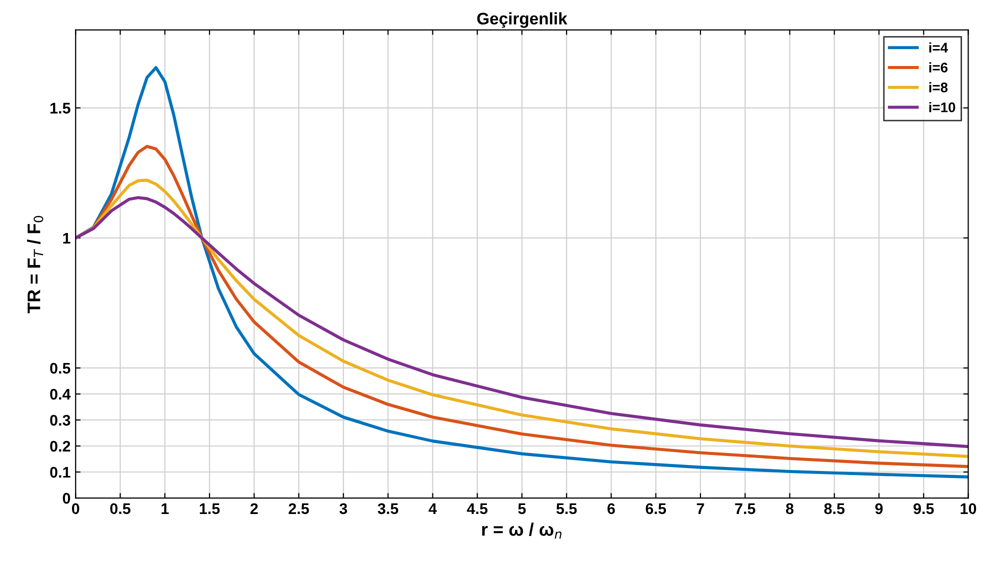 The width and height of the screenshot is (982, 564). I want to click on x-tick-label: 8.5, so click(834, 508).